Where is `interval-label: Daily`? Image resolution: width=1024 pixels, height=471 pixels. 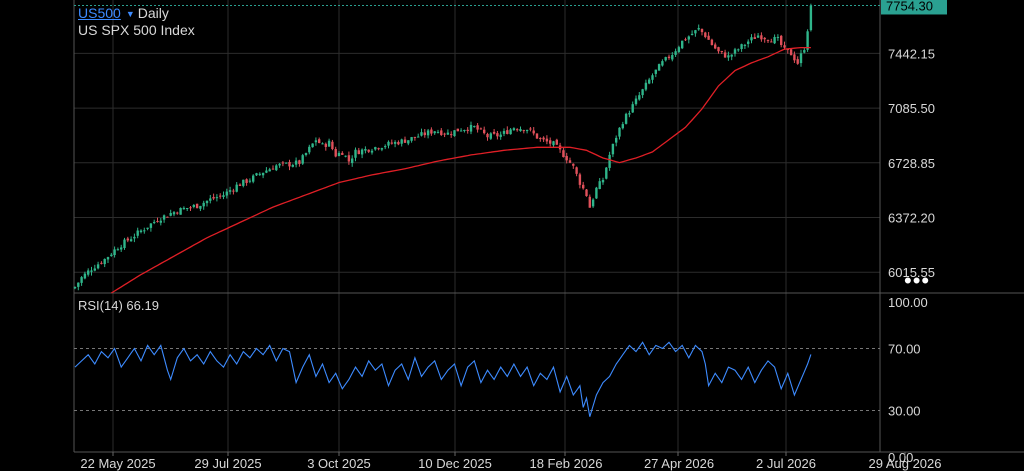
interval-label: Daily is located at coordinates (153, 13).